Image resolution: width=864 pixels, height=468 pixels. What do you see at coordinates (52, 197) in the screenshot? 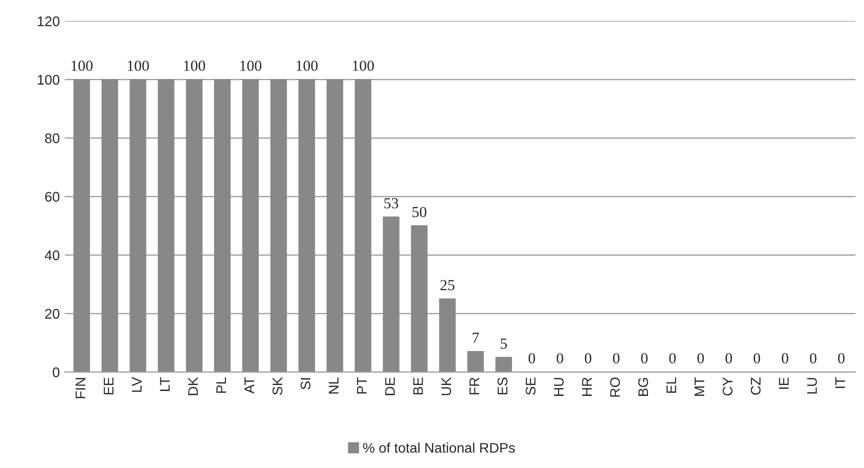
I see `y-tick-label: 60` at bounding box center [52, 197].